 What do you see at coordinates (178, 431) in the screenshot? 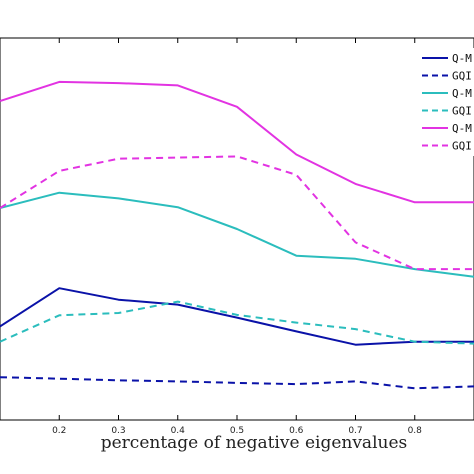
I see `x-tick-label: 0.4` at bounding box center [178, 431].